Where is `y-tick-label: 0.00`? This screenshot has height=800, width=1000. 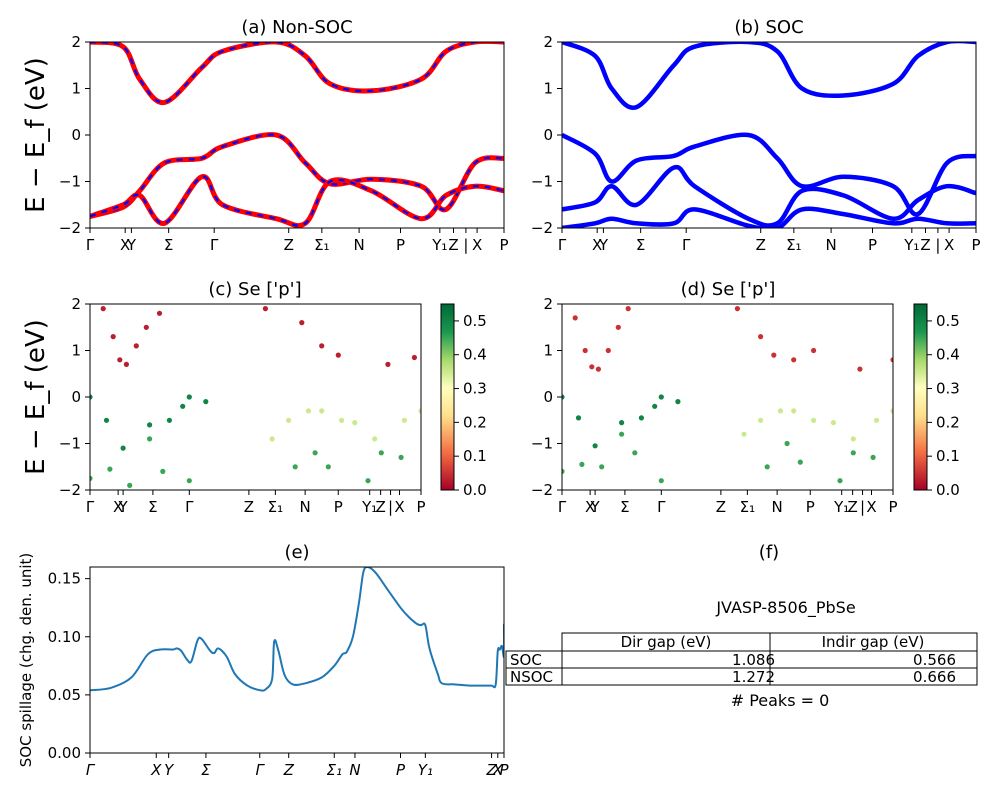
y-tick-label: 0.00 is located at coordinates (64, 753).